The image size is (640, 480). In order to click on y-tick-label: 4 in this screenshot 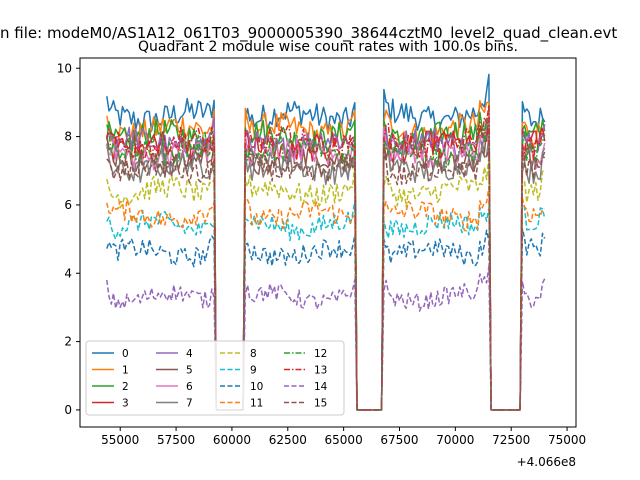, I will do `click(68, 273)`.